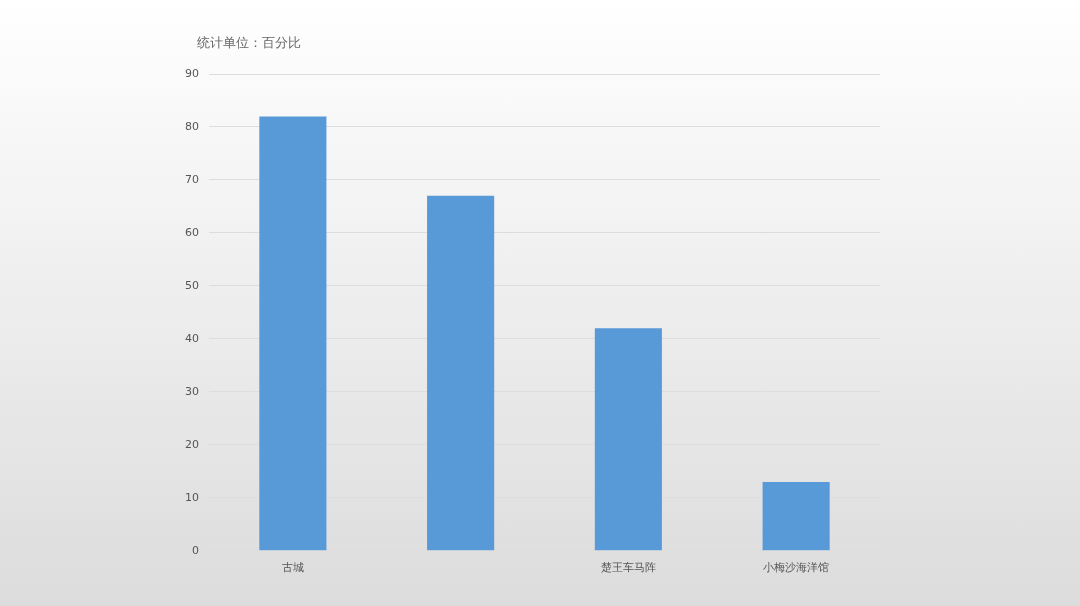 The height and width of the screenshot is (606, 1080). I want to click on x-tick-label: 楚王车马阵, so click(628, 568).